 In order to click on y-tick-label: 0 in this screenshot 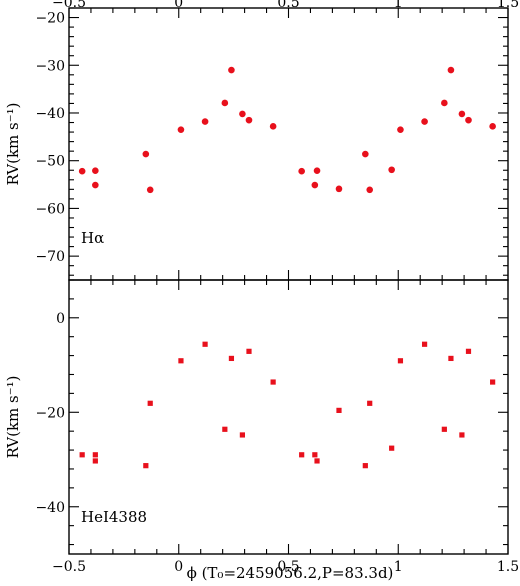, I will do `click(60, 319)`.